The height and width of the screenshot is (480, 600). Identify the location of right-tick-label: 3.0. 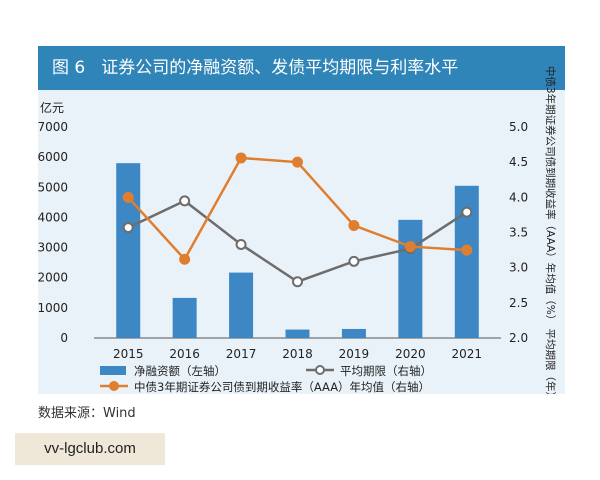
(518, 268).